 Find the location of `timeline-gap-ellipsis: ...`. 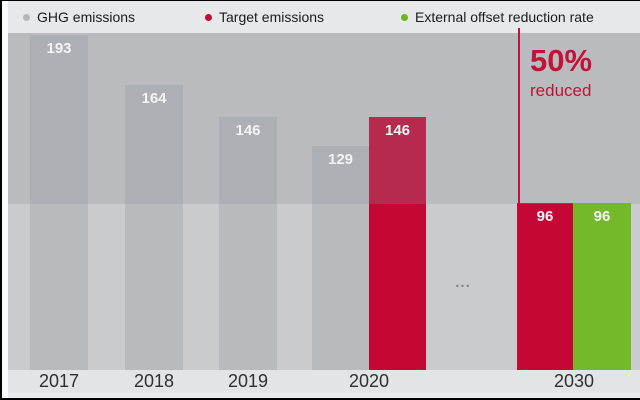

timeline-gap-ellipsis: ... is located at coordinates (463, 282).